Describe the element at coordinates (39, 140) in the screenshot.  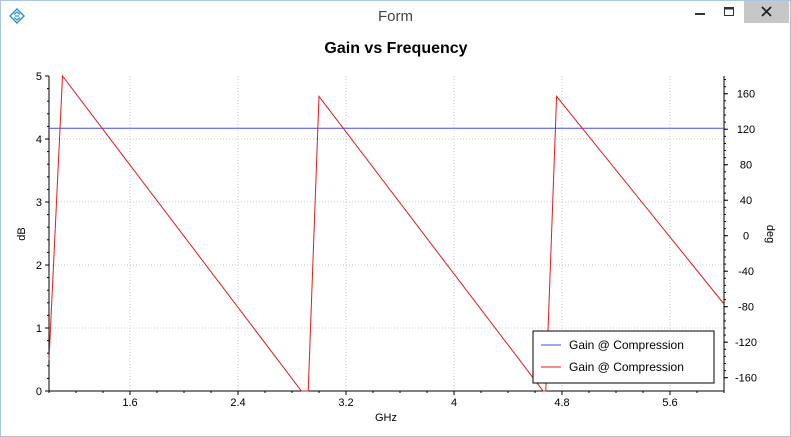
I see `y-tick-label: 4` at that location.